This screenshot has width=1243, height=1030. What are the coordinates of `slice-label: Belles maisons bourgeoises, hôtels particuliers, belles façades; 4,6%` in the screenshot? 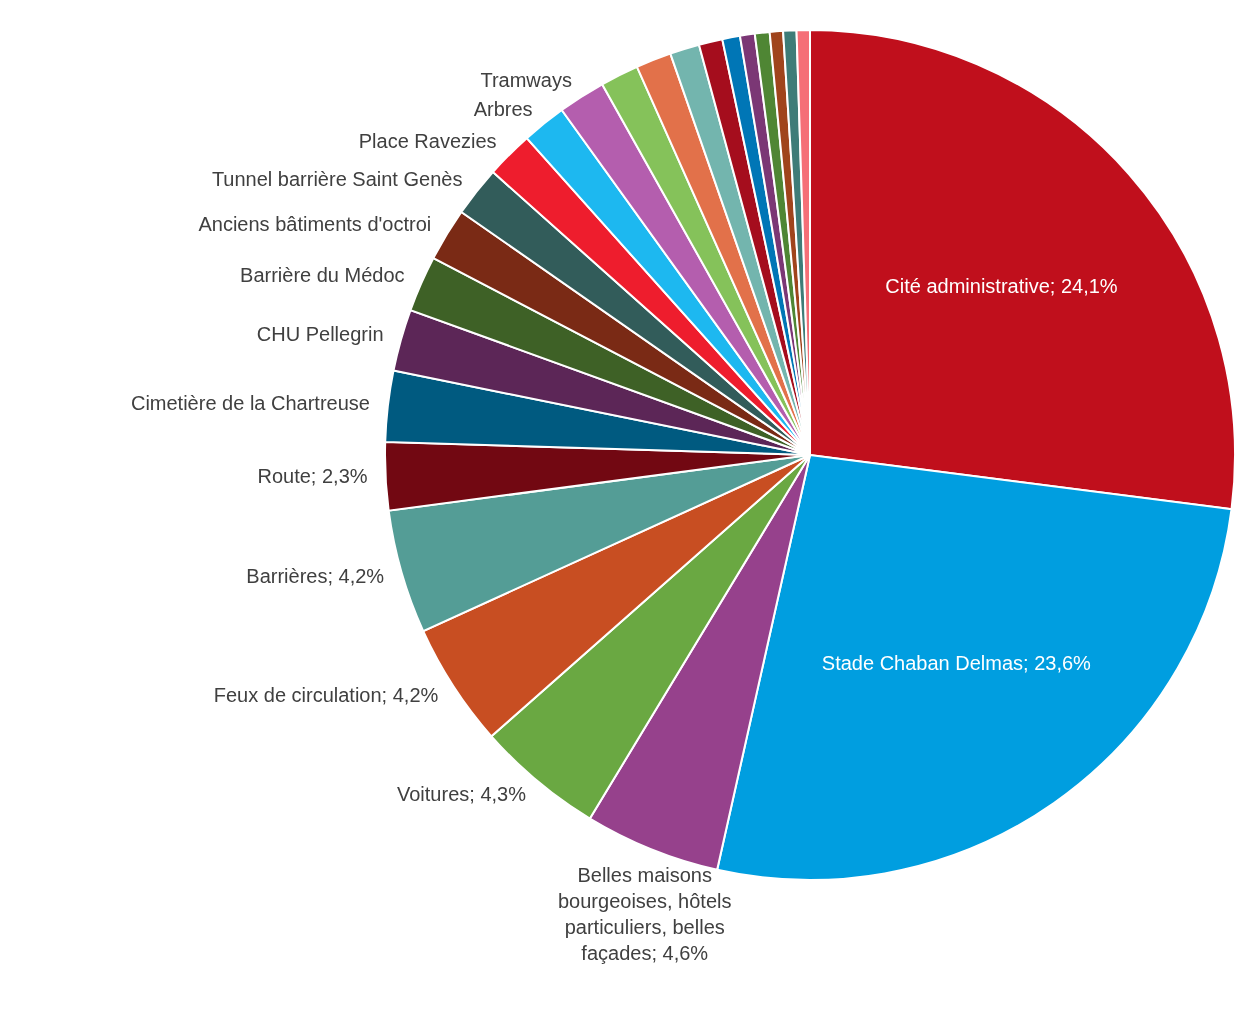 It's located at (644, 914).